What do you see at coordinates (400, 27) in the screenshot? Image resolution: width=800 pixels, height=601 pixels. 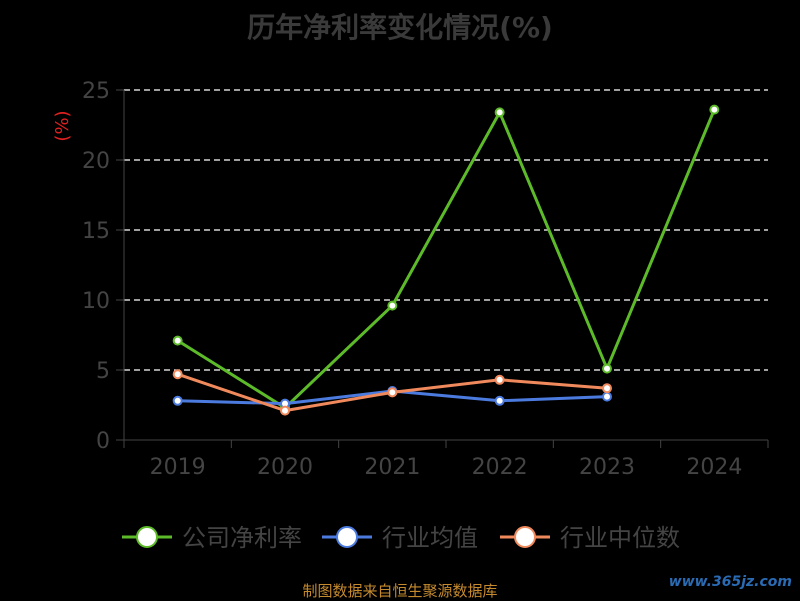 I see `chart-title: 历年净利率变化情况(%)` at bounding box center [400, 27].